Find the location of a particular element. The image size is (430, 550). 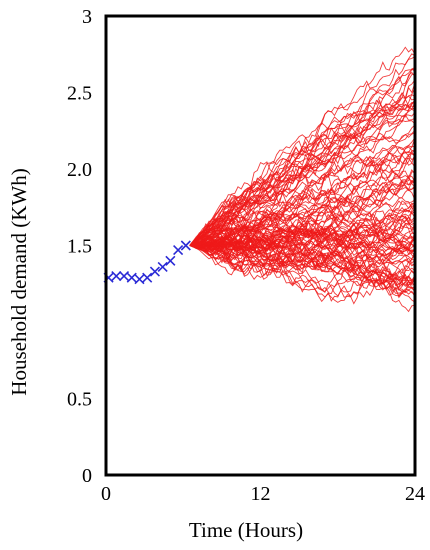

x-tick-label: 24 is located at coordinates (415, 494).